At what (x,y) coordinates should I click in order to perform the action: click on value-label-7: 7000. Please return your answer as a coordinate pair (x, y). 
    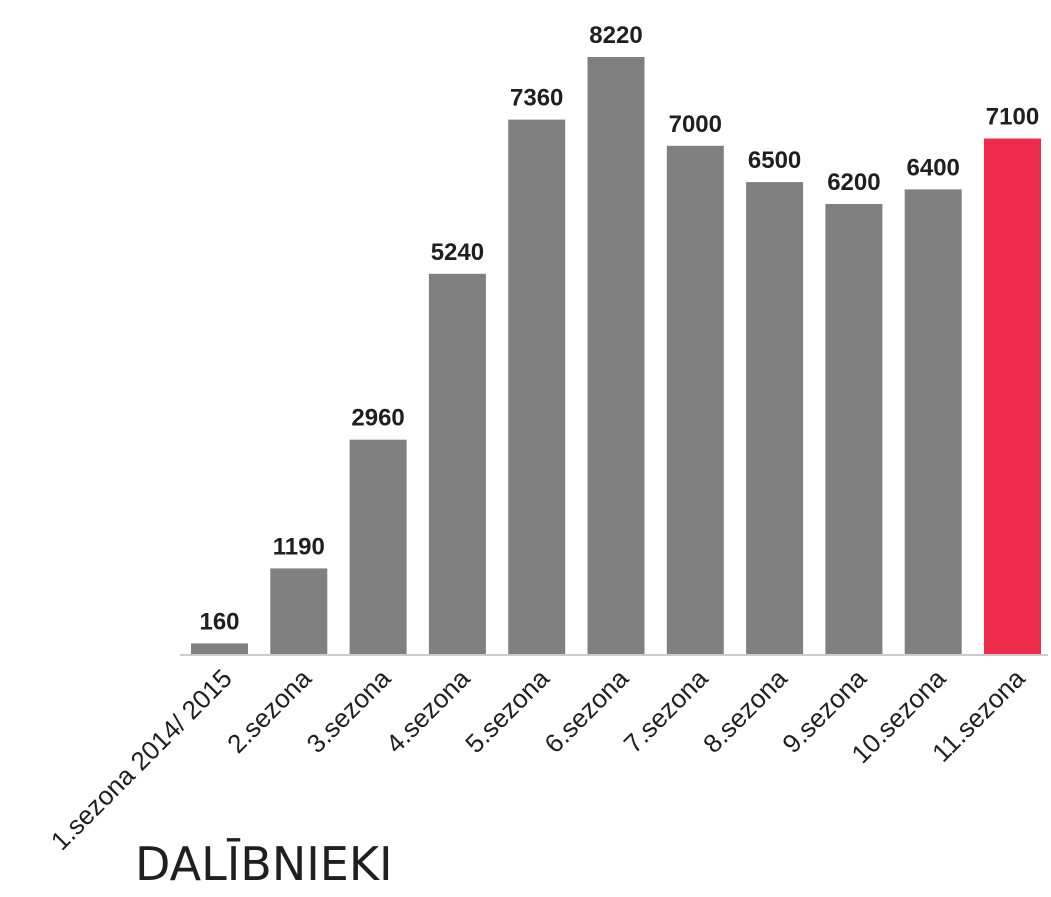
    Looking at the image, I should click on (695, 124).